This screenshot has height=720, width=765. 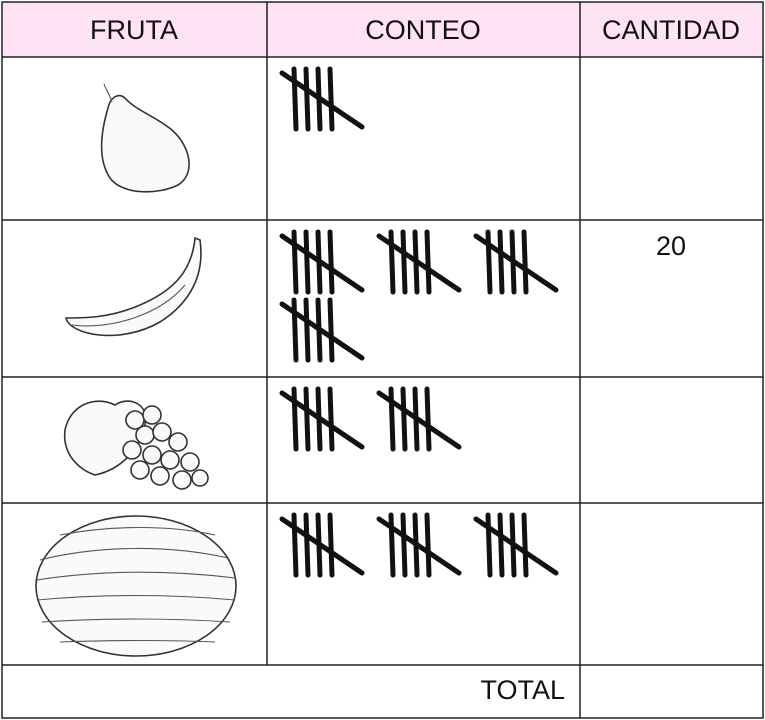 I want to click on watermelon-stripes, so click(x=136, y=584).